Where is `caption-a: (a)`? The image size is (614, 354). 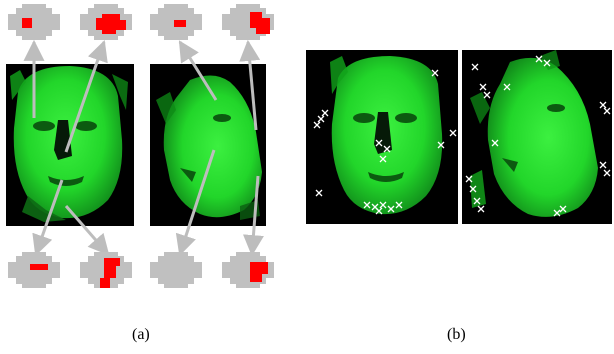 caption-a: (a) is located at coordinates (141, 335).